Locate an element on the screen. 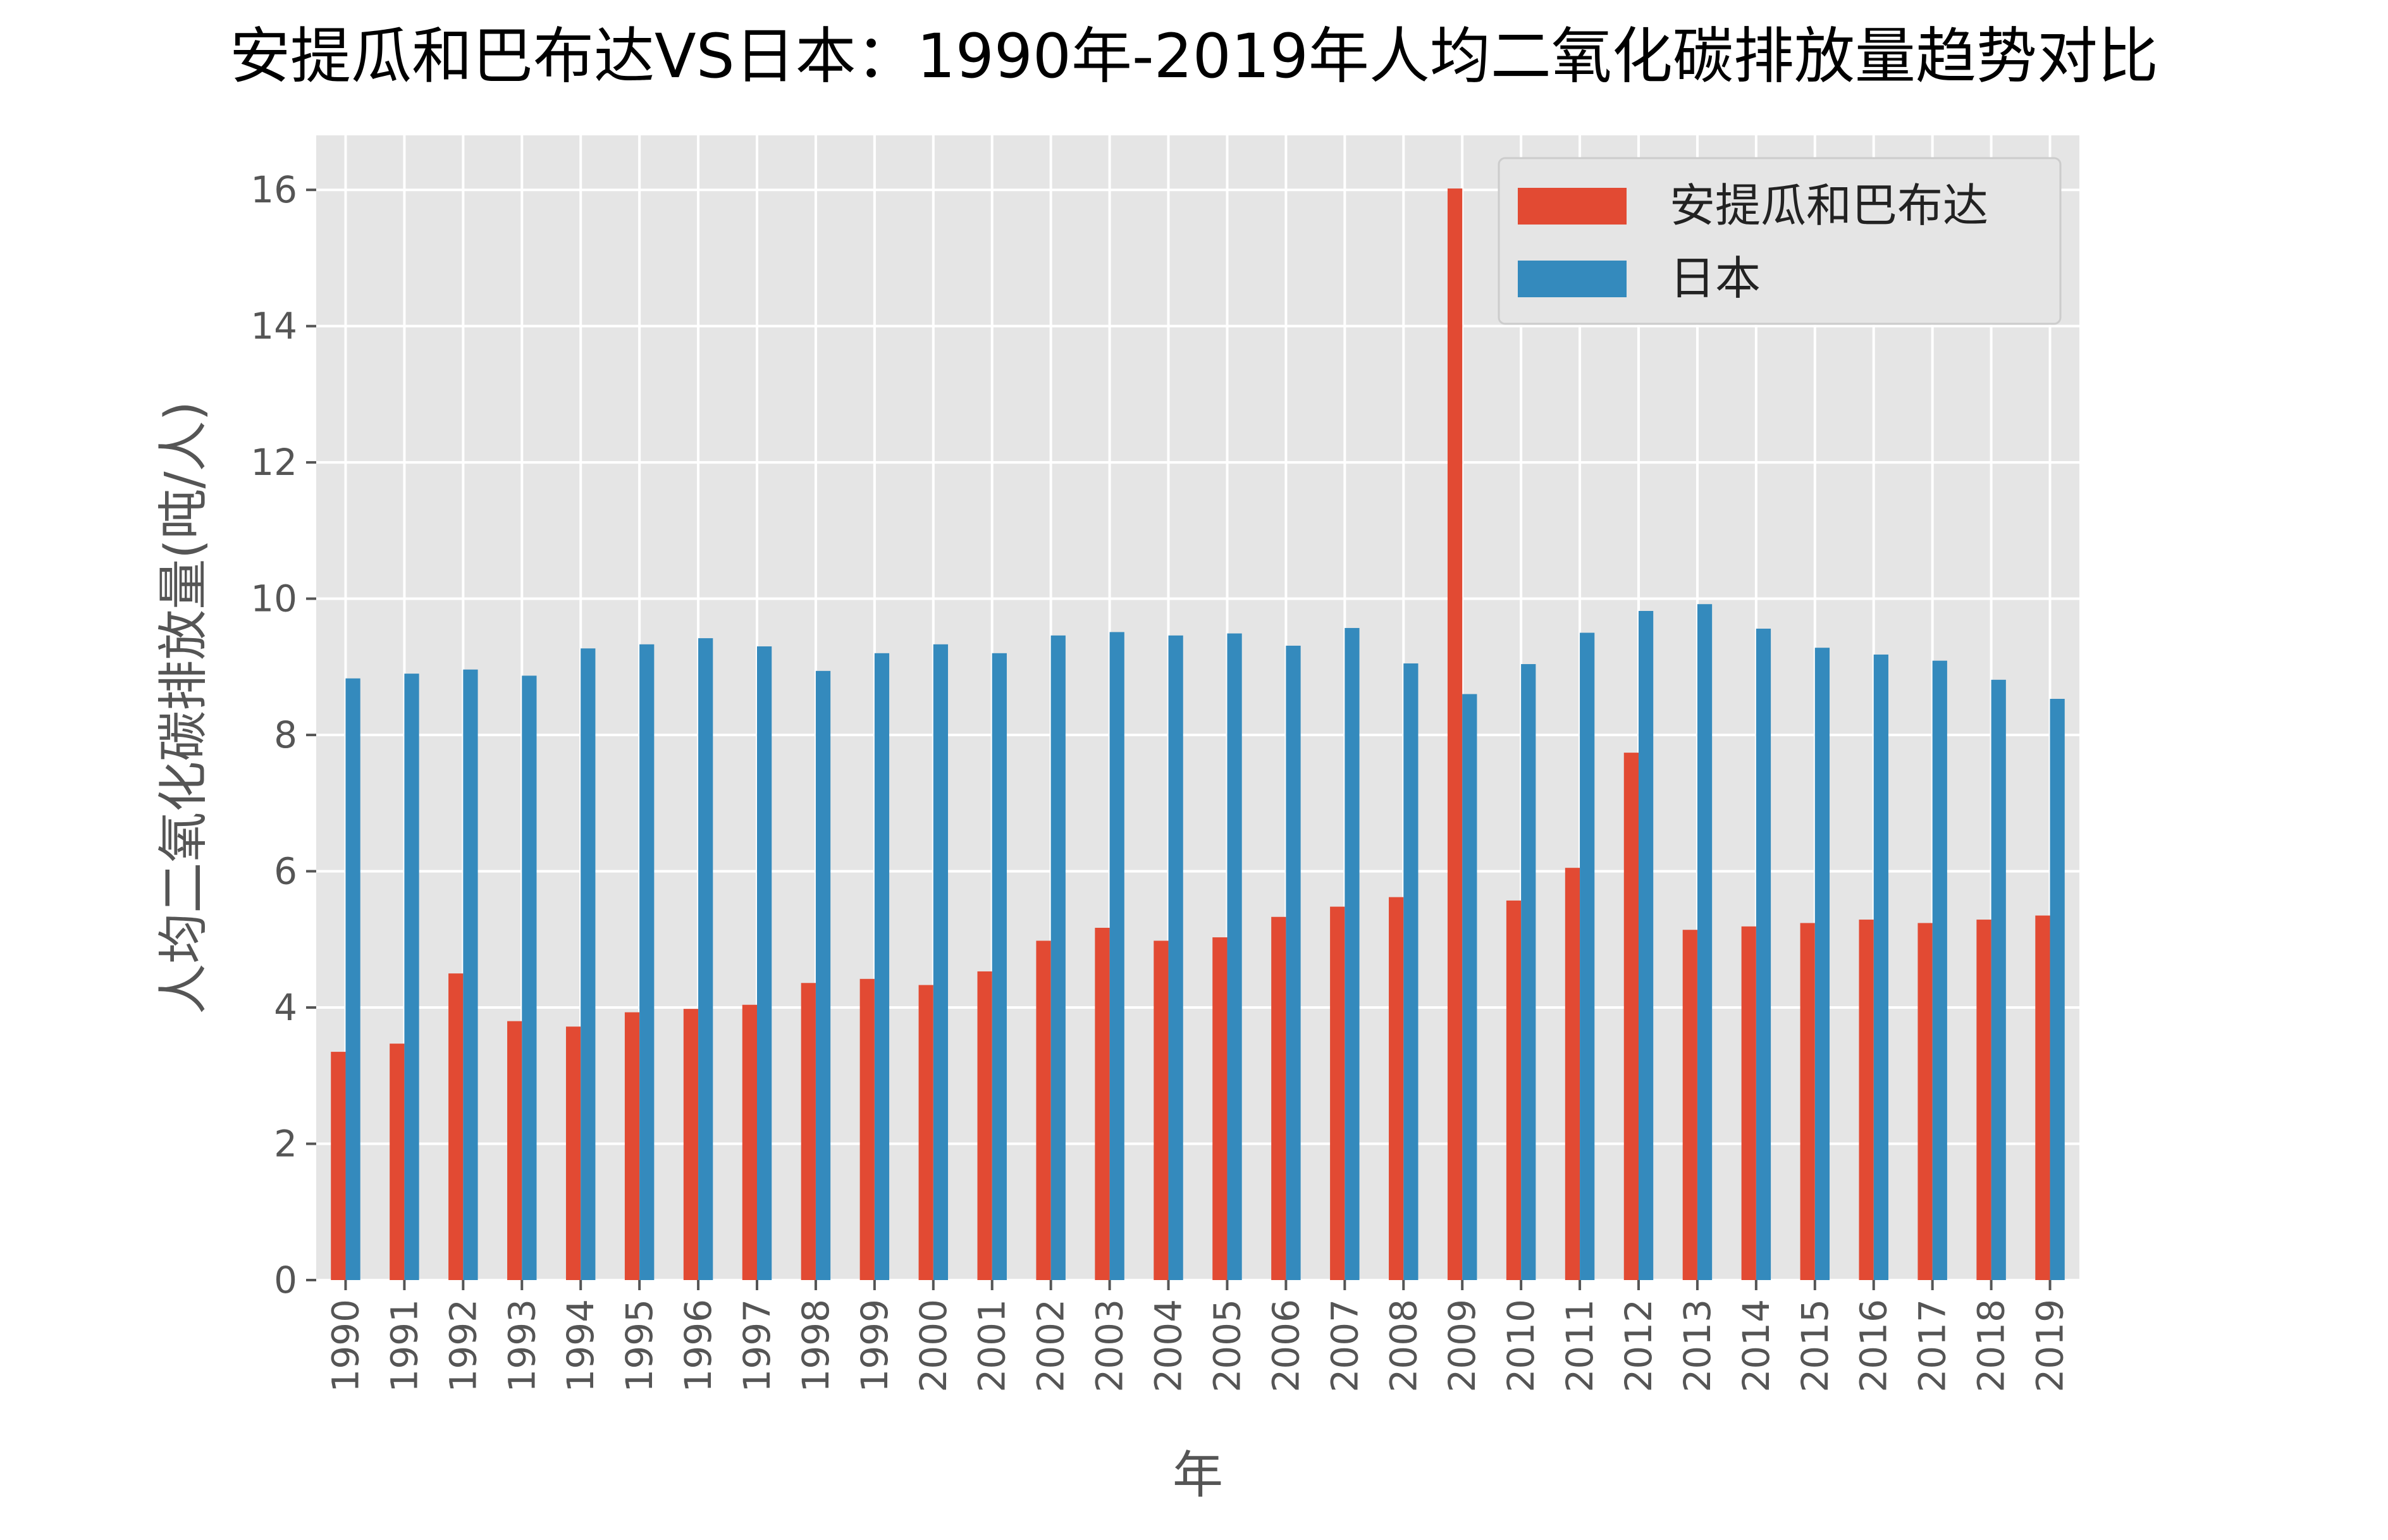 The width and height of the screenshot is (2388, 1540). bar-japan-2015 is located at coordinates (1822, 964).